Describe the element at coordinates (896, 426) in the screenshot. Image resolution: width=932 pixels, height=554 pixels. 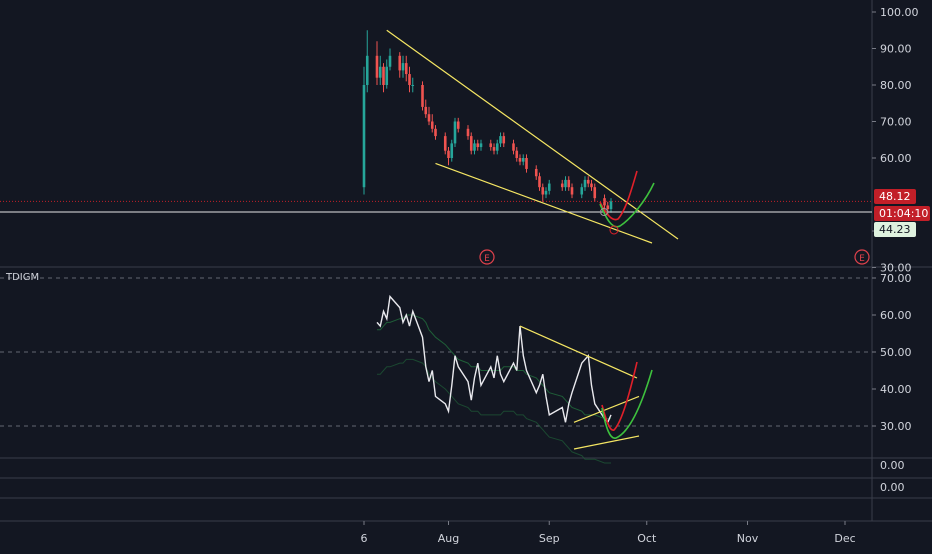
I see `indicator-tick-label: 30.00` at that location.